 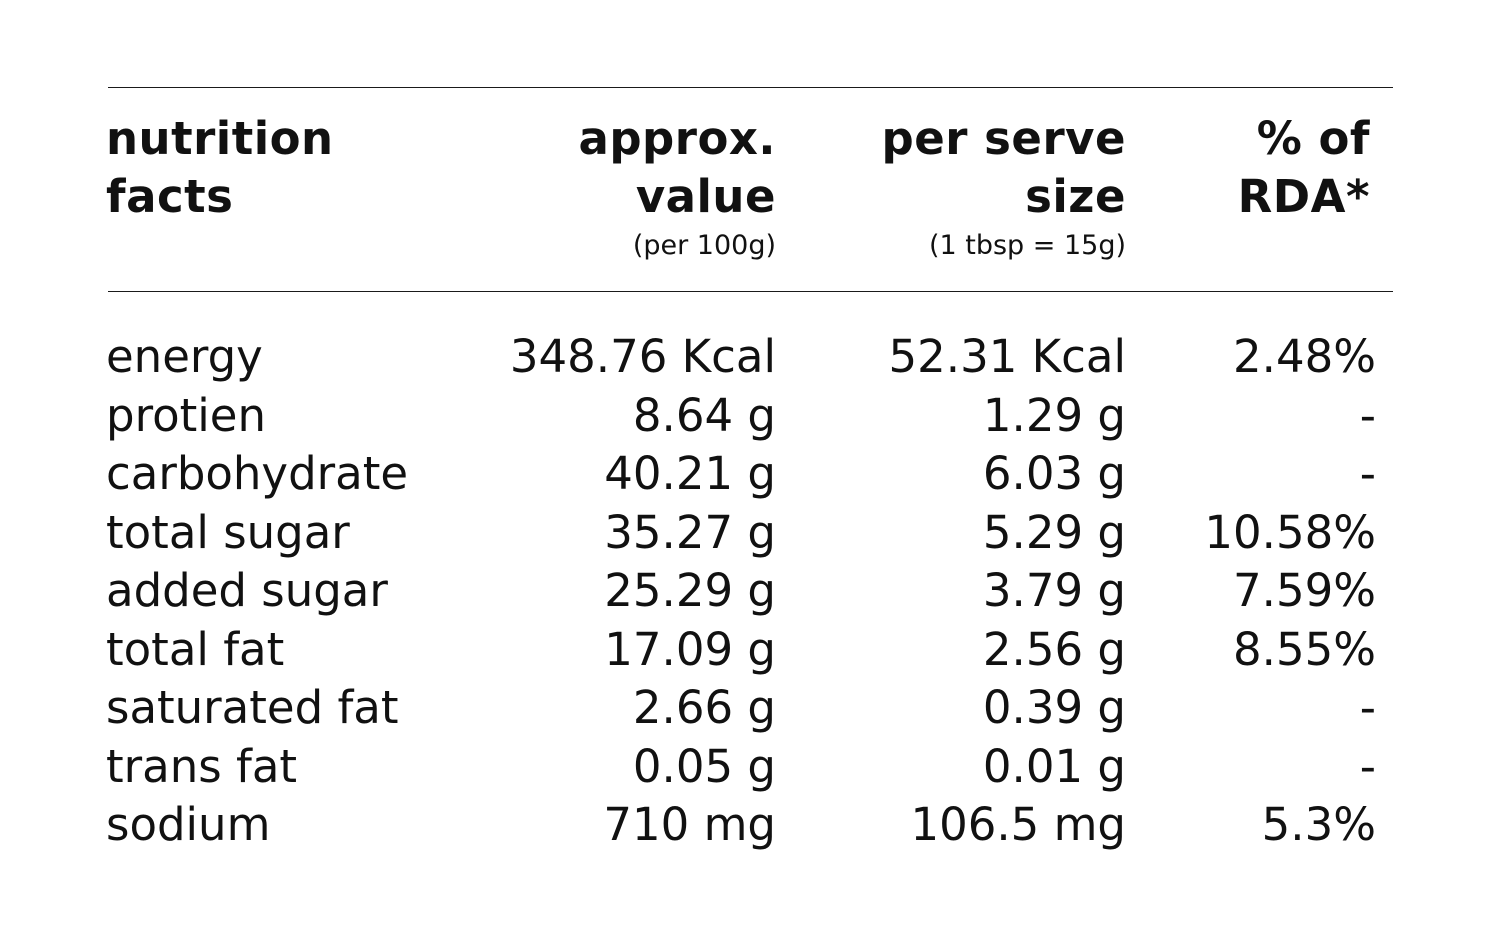 What do you see at coordinates (188, 824) in the screenshot?
I see `nutrient-name: sodium` at bounding box center [188, 824].